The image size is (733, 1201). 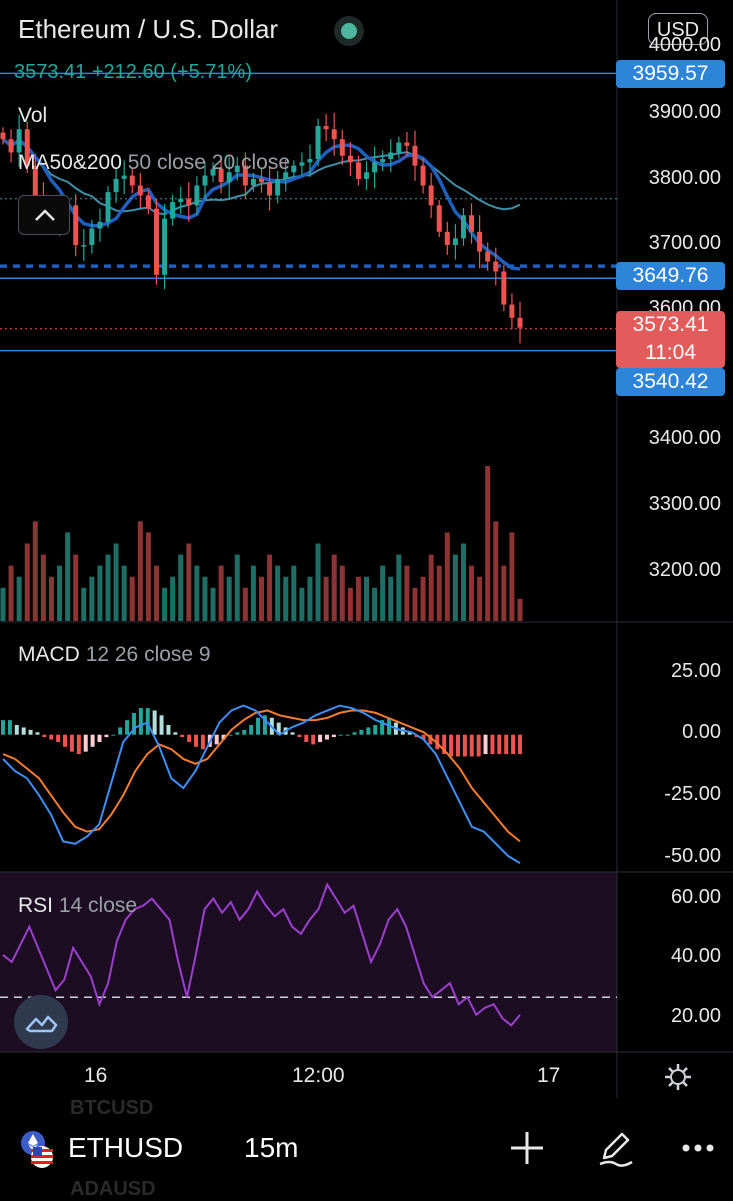 I want to click on rsi-axis-label: 40.00, so click(x=695, y=956).